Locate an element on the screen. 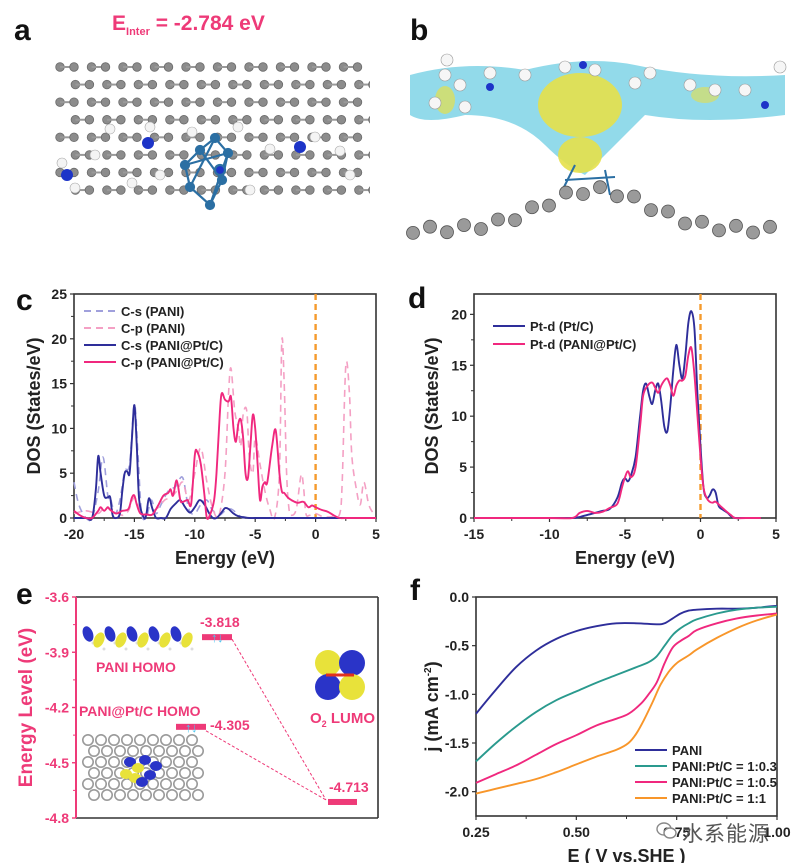 This screenshot has height=863, width=799. y-tick-label: -1.0 is located at coordinates (457, 694).